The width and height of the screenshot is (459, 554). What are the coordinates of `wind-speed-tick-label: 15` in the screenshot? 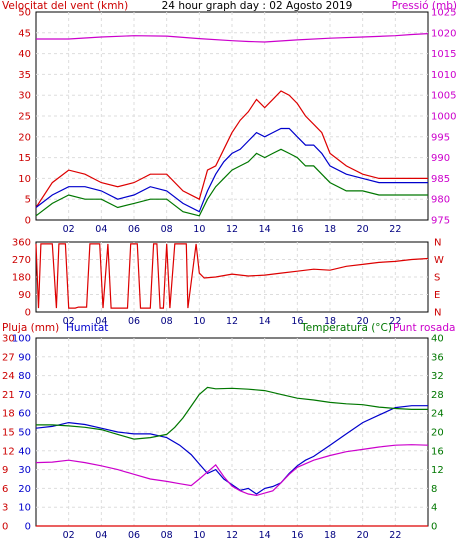 It's located at (24, 158).